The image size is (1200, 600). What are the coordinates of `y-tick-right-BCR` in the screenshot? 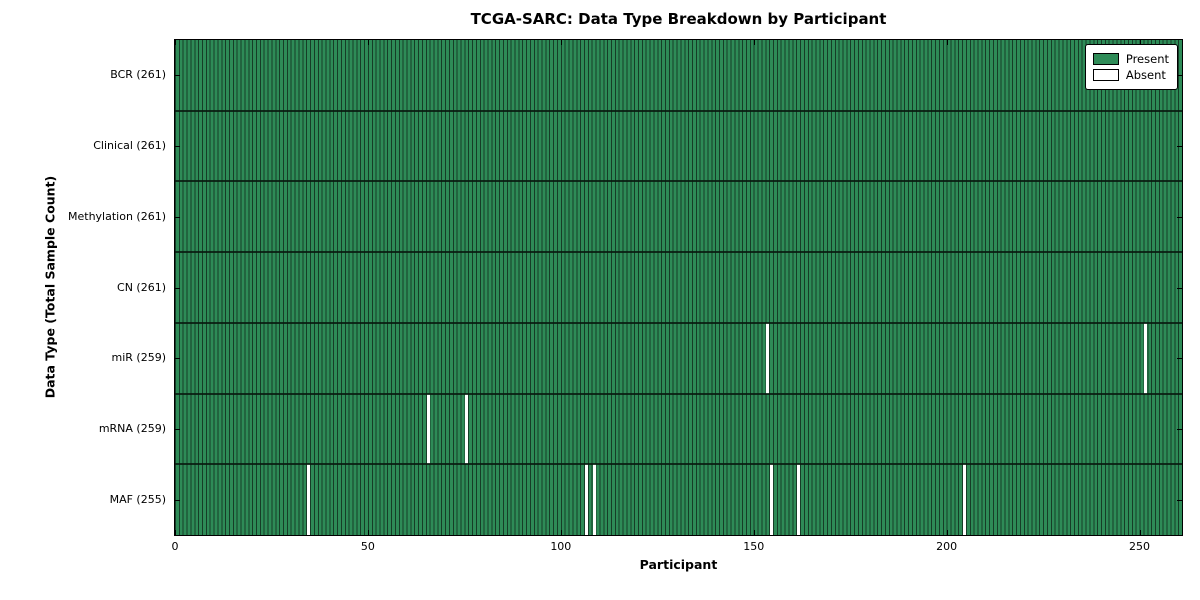 It's located at (1179, 76).